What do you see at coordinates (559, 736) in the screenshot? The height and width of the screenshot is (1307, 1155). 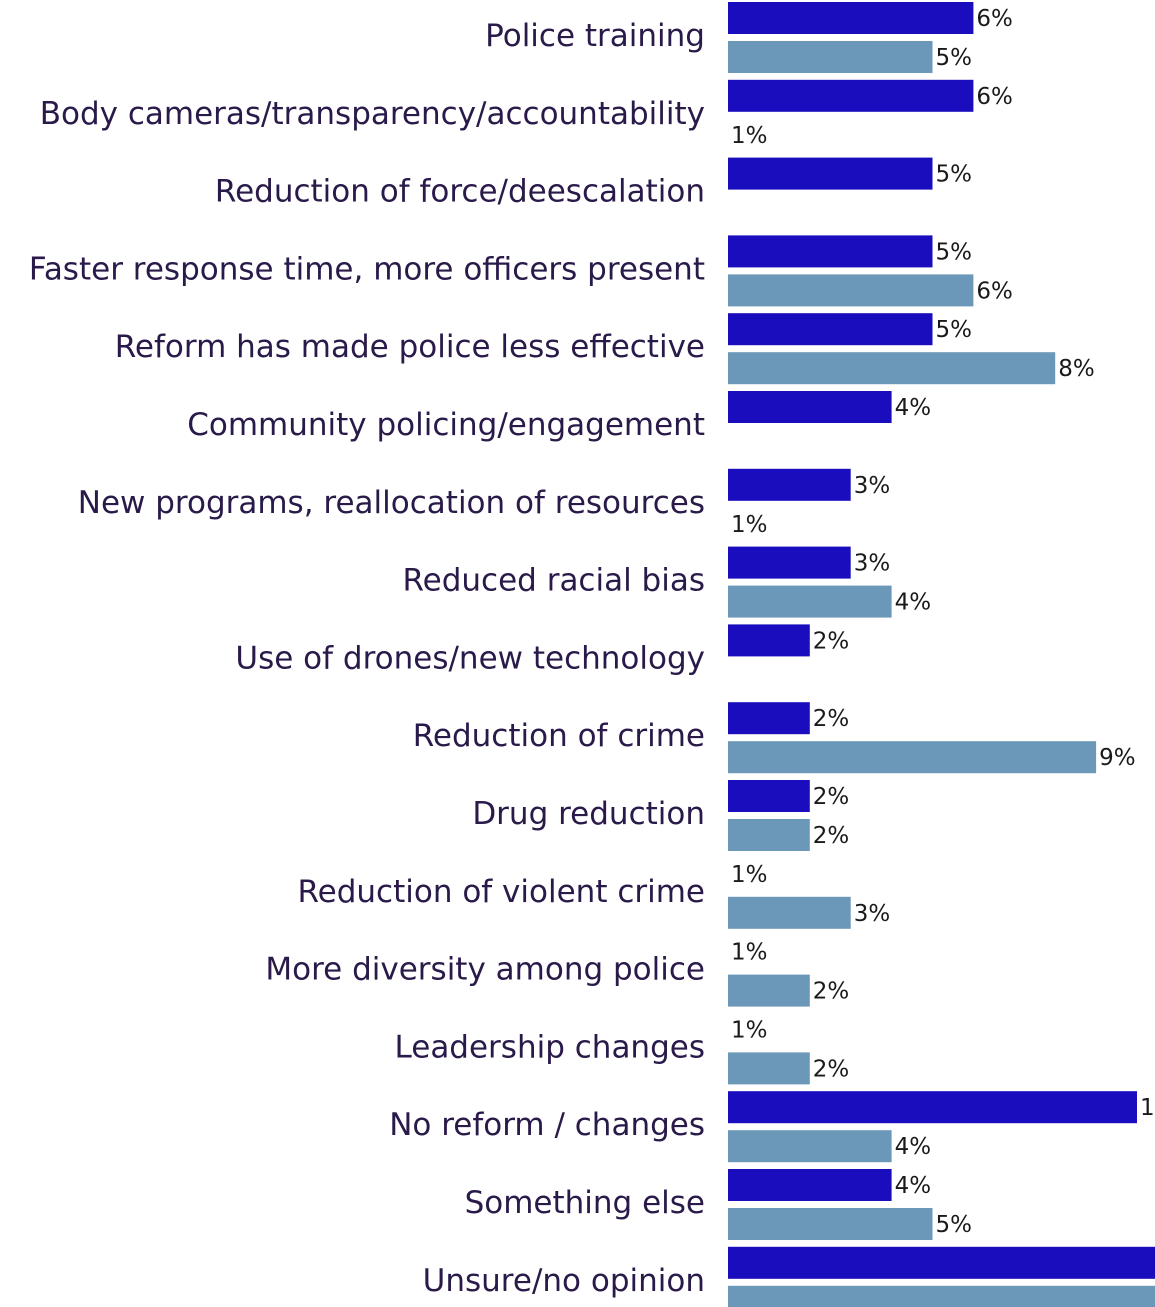 I see `category-label: Reduction of crime` at bounding box center [559, 736].